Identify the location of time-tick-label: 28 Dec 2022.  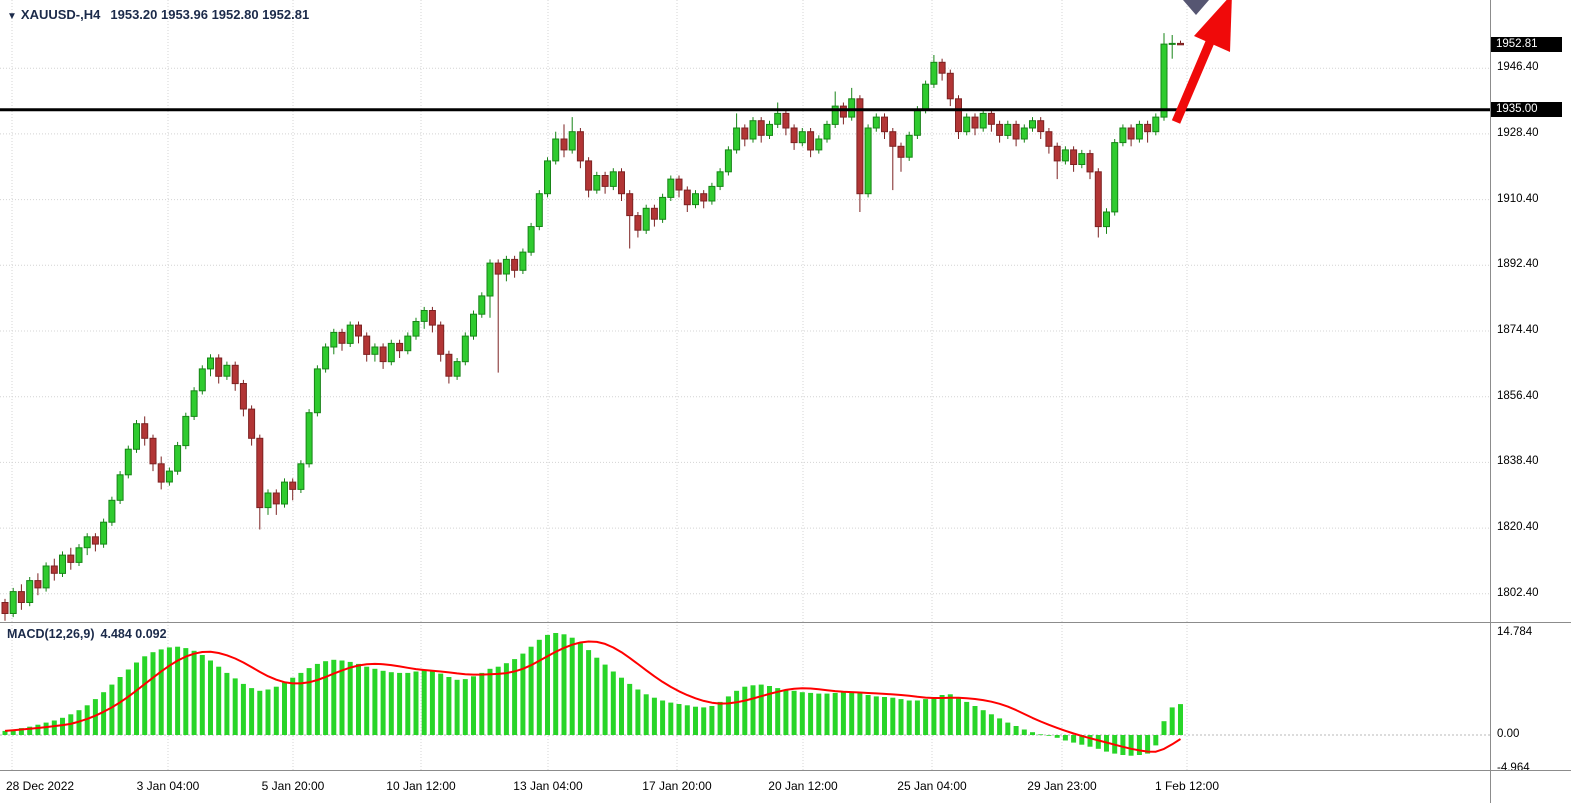
(40, 786).